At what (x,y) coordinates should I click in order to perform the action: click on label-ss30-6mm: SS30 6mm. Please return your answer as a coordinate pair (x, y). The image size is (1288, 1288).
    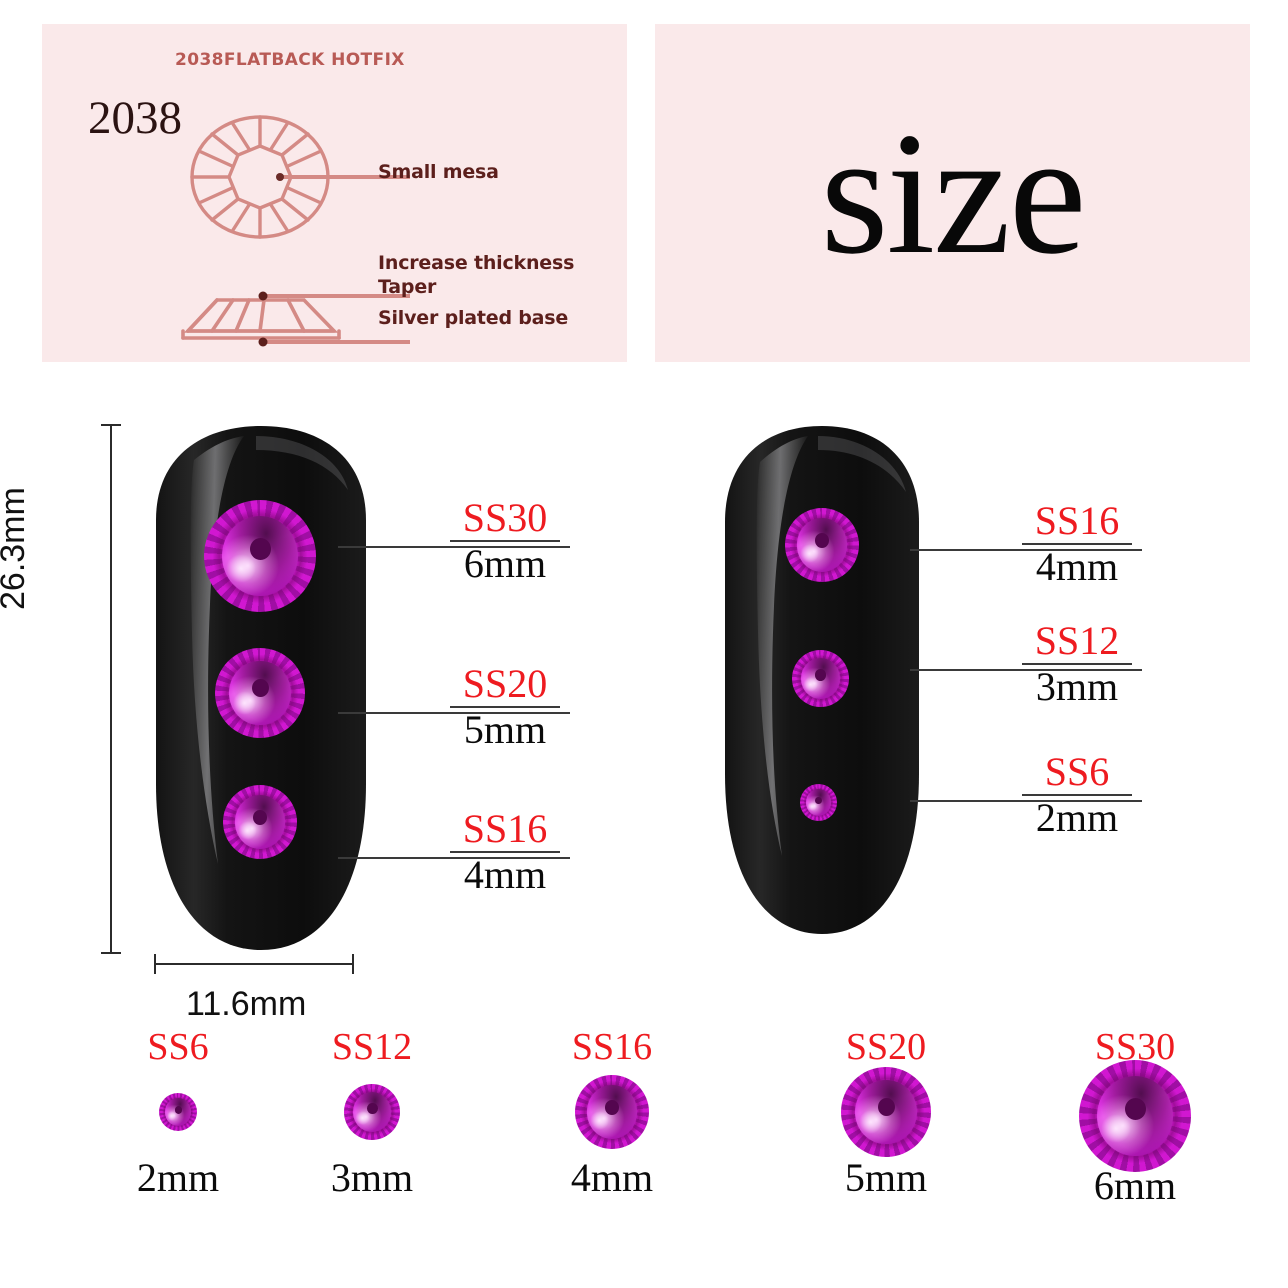
    Looking at the image, I should click on (505, 540).